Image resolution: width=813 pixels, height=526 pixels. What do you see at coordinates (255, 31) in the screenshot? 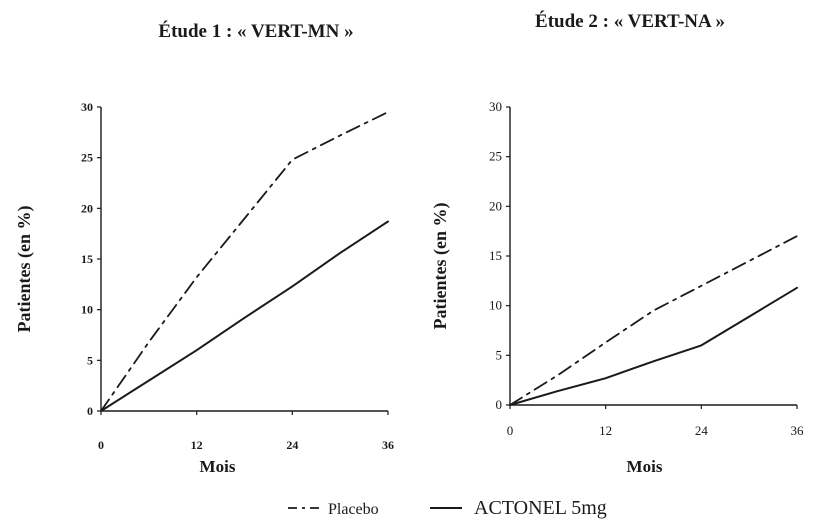
I see `chart-title: Étude 1 : « VERT-MN »` at bounding box center [255, 31].